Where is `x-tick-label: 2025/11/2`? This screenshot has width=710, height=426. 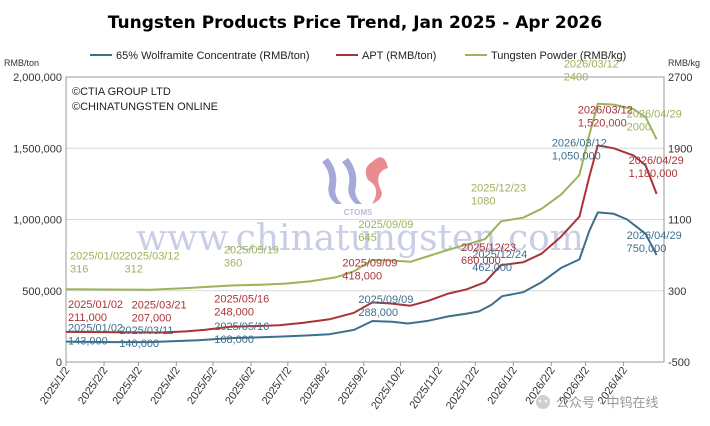
x-tick-label: 2025/11/2 is located at coordinates (426, 388).